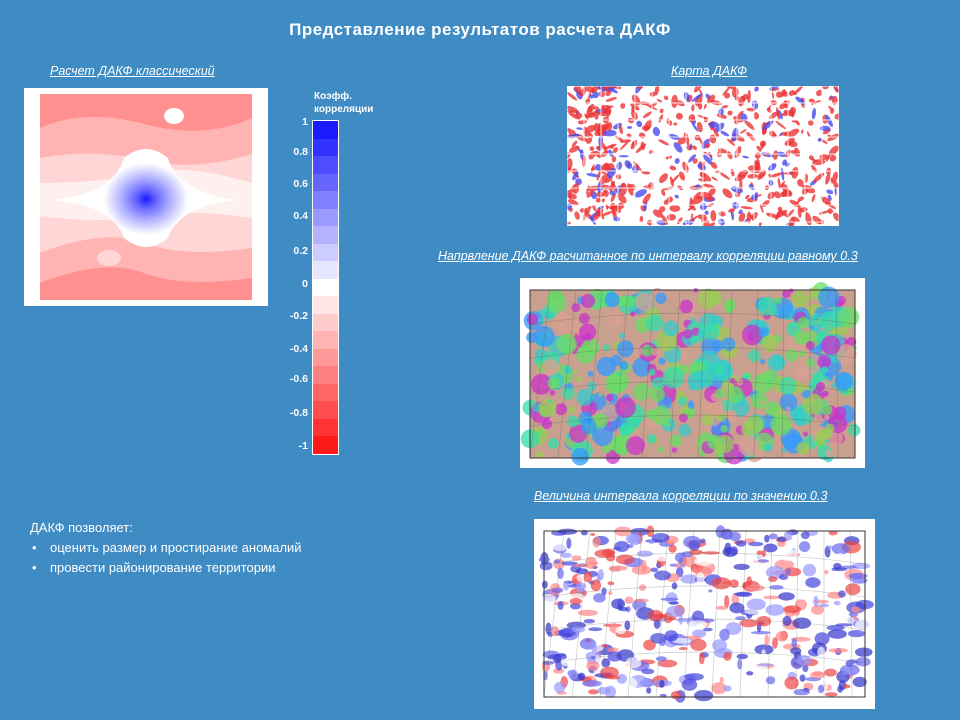 The image size is (960, 720). What do you see at coordinates (167, 568) in the screenshot?
I see `notes-item: провести районирование территории` at bounding box center [167, 568].